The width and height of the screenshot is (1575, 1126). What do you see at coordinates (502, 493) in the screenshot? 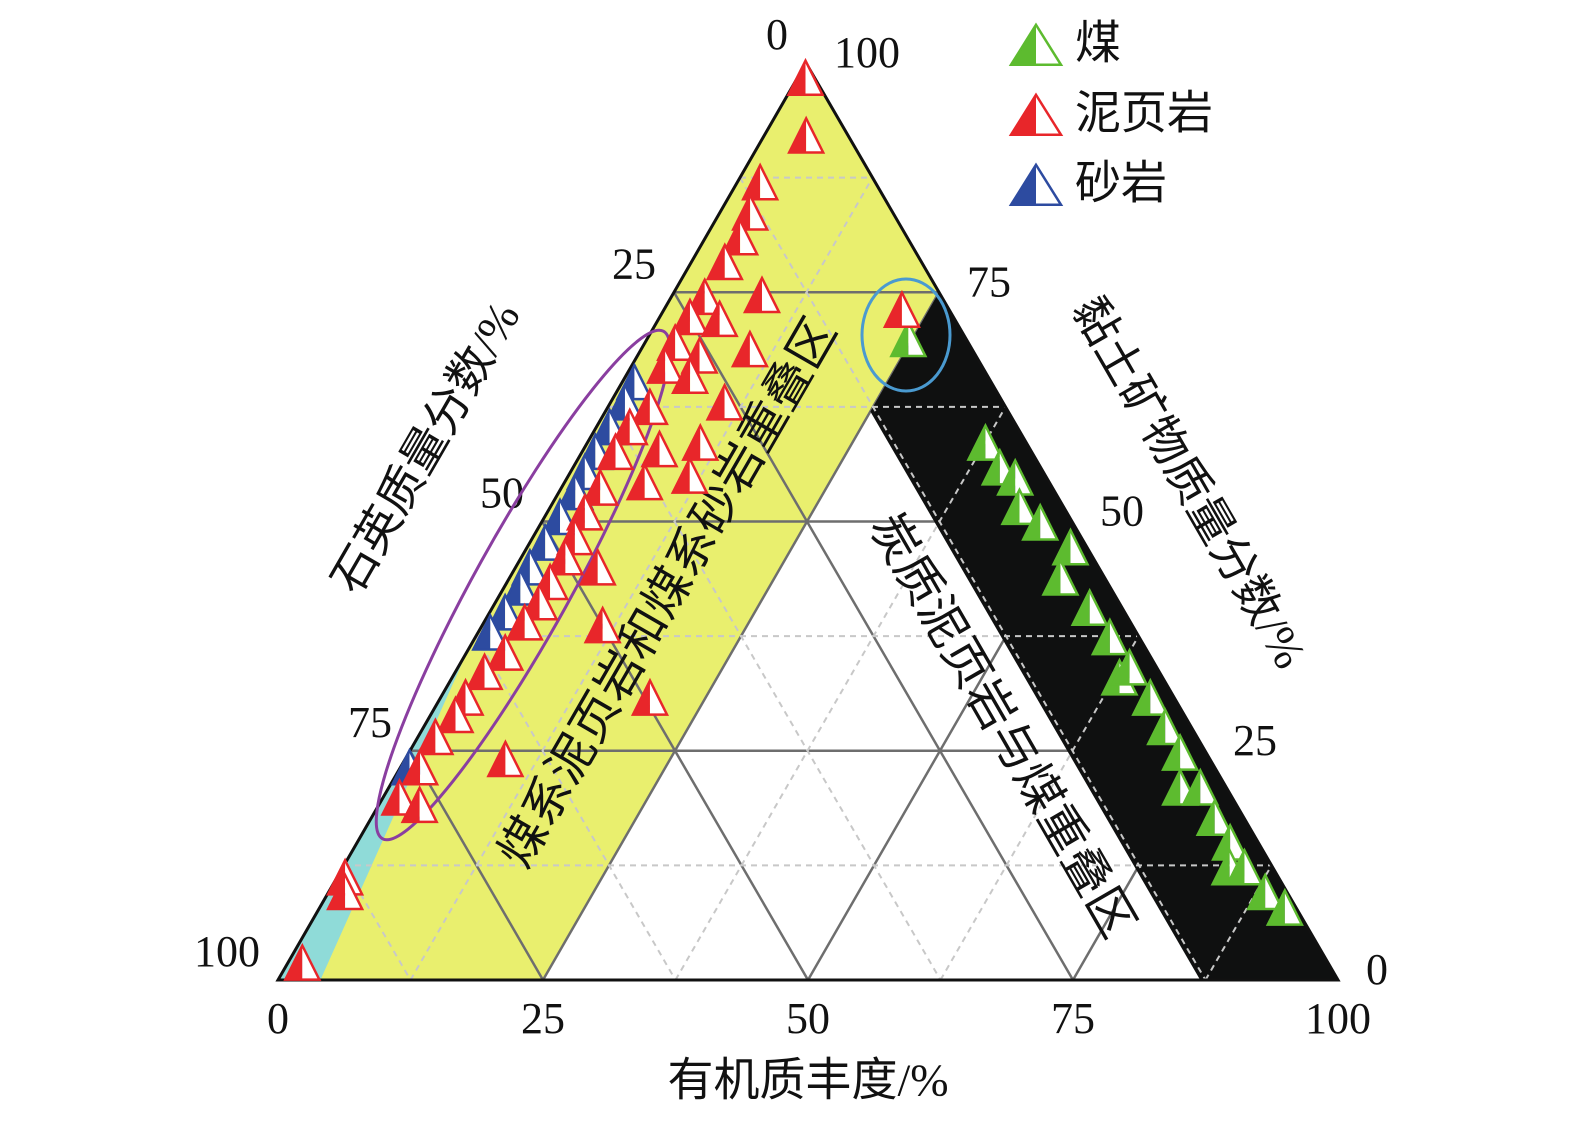
I see `left-tick-label: 50` at bounding box center [502, 493].